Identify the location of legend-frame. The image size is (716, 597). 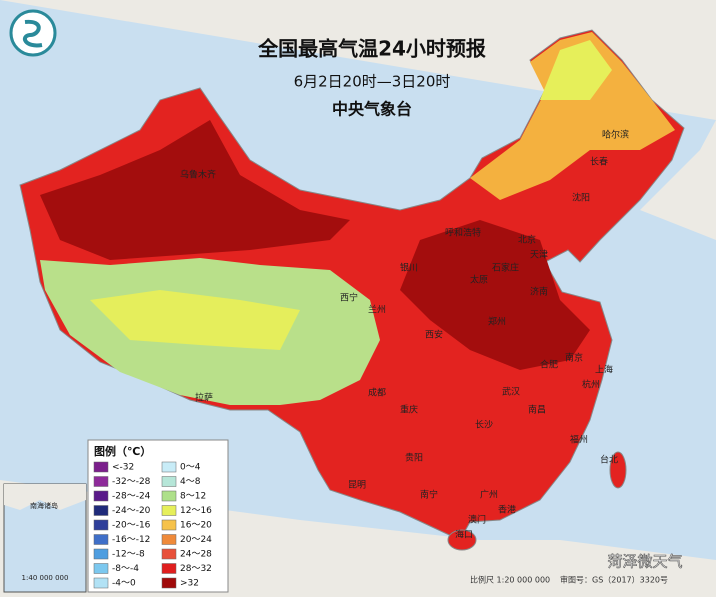
(158, 516).